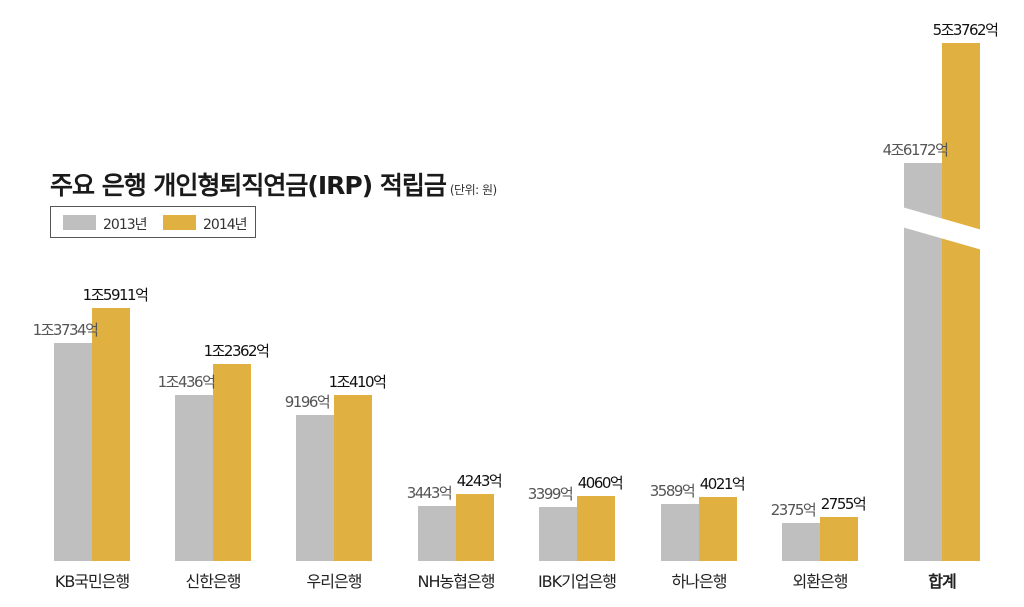 This screenshot has height=607, width=1024. What do you see at coordinates (672, 491) in the screenshot?
I see `value-label-2013: 3589억` at bounding box center [672, 491].